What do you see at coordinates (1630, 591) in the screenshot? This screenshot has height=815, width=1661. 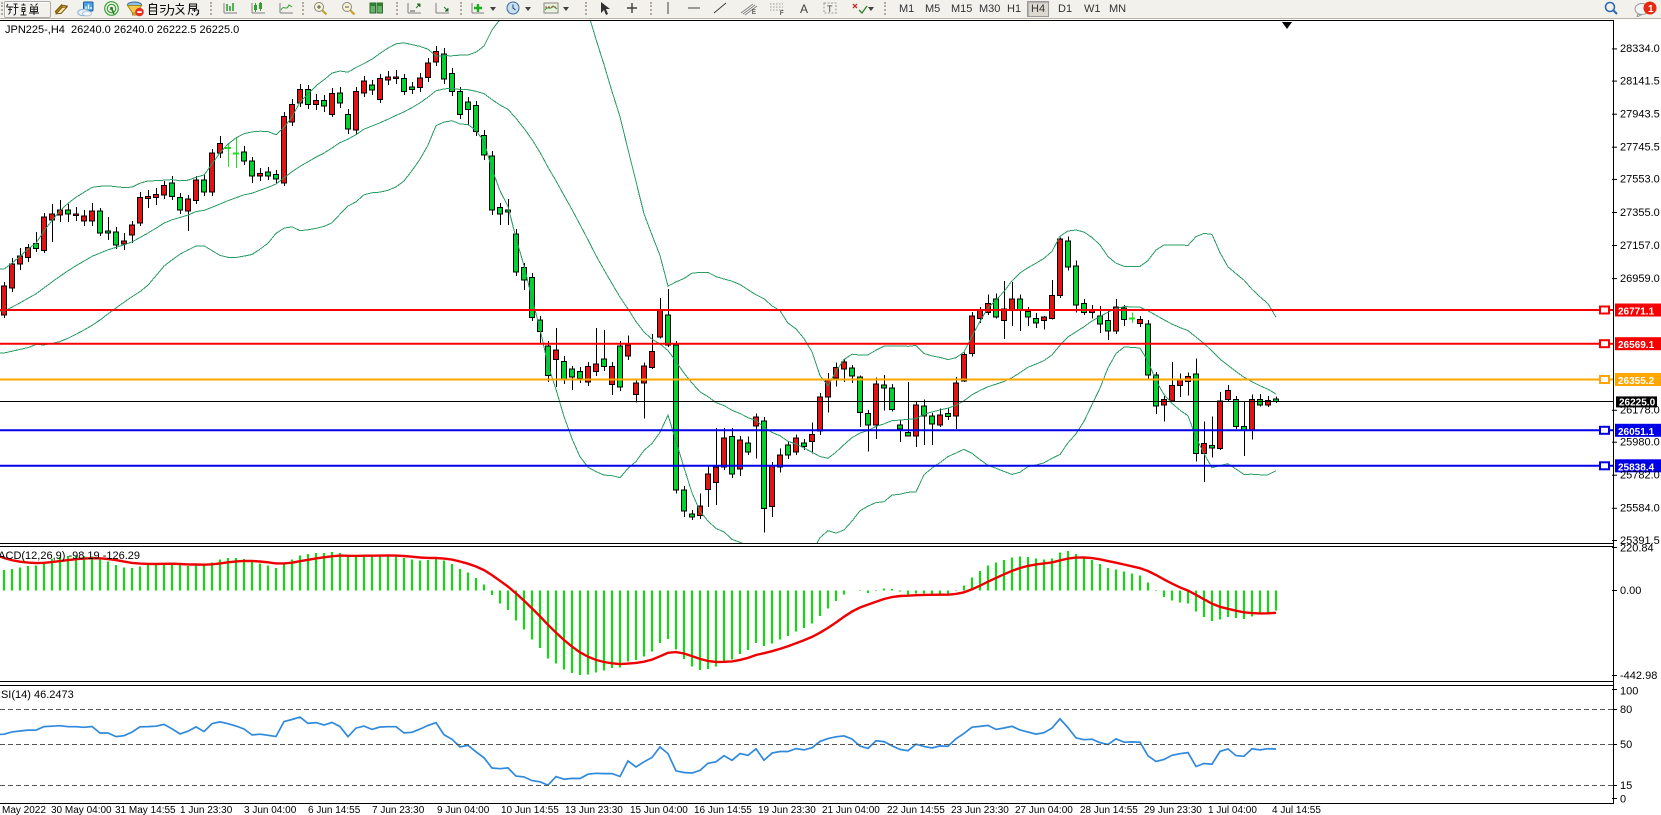 I see `svg-text: 0.00` at bounding box center [1630, 591].